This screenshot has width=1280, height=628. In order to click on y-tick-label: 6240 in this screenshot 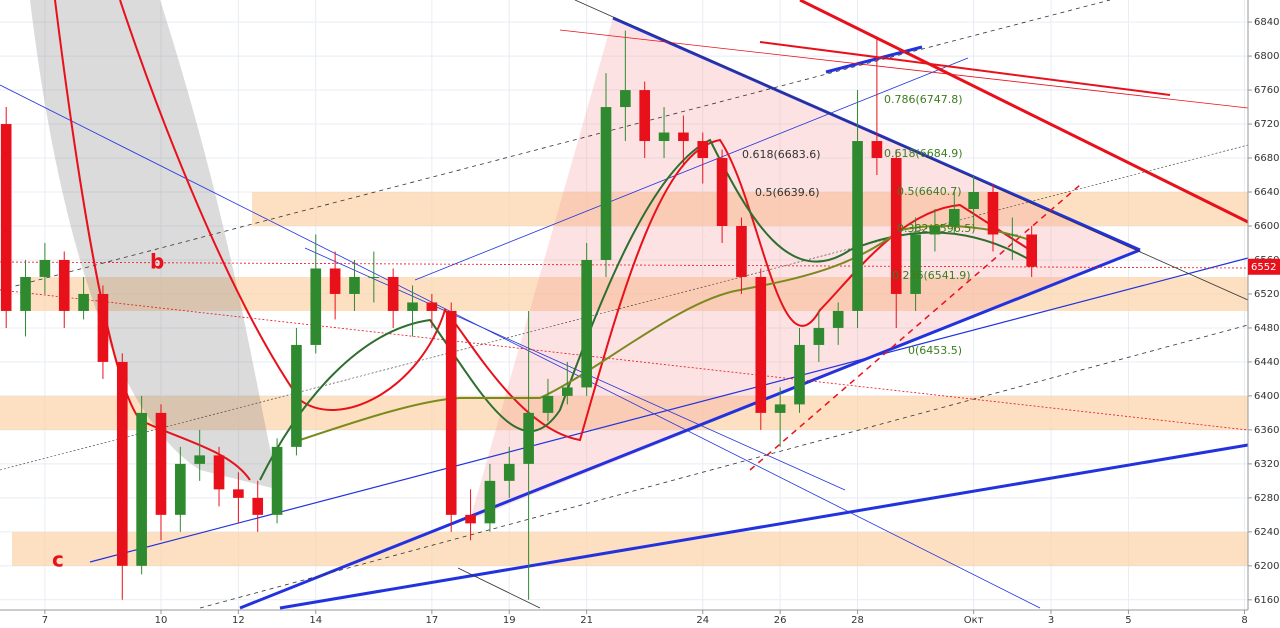, I will do `click(1266, 532)`.